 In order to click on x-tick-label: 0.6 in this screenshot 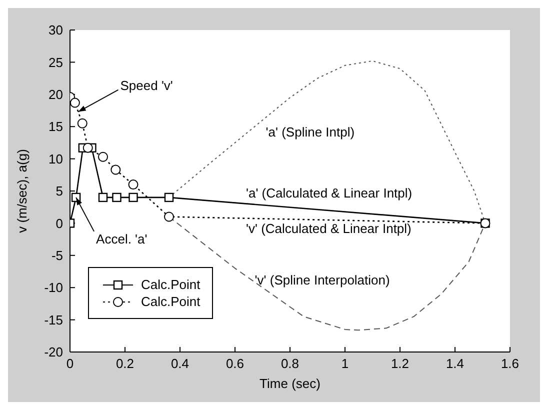, I will do `click(235, 364)`.